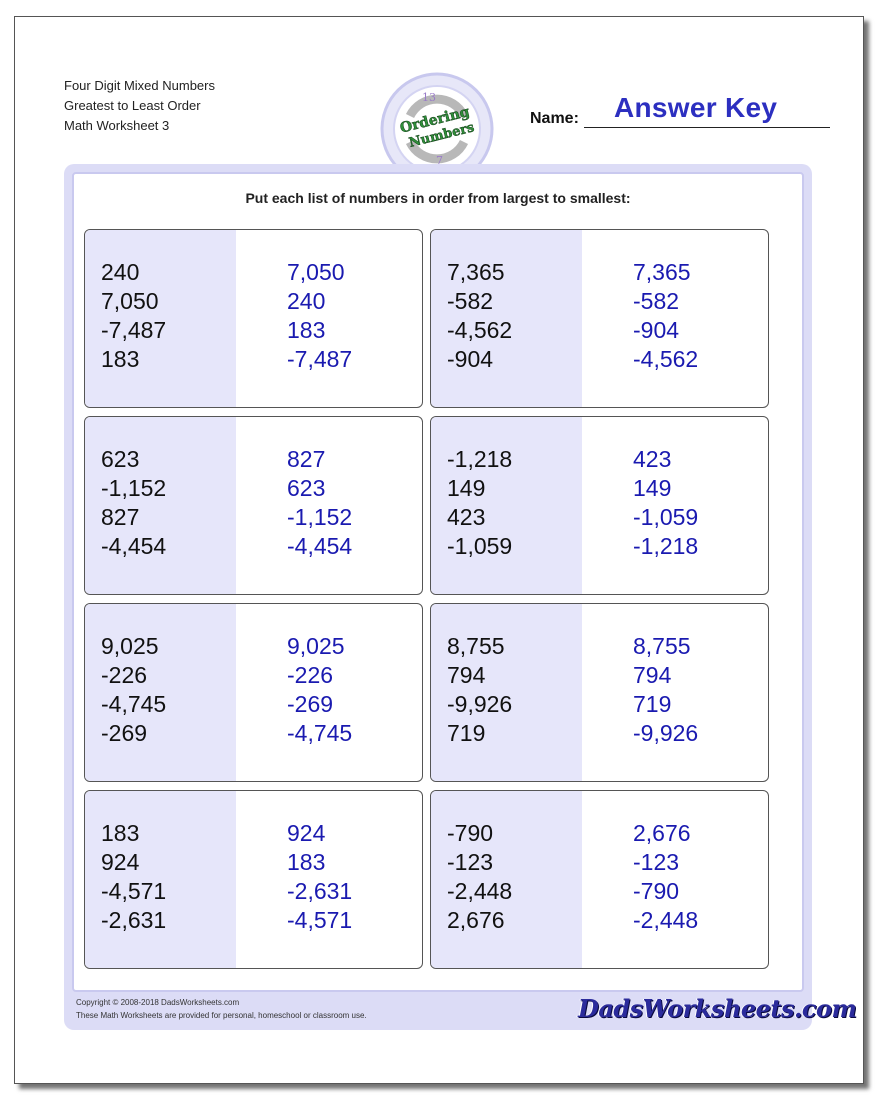  I want to click on answer-number: 8,755, so click(662, 646).